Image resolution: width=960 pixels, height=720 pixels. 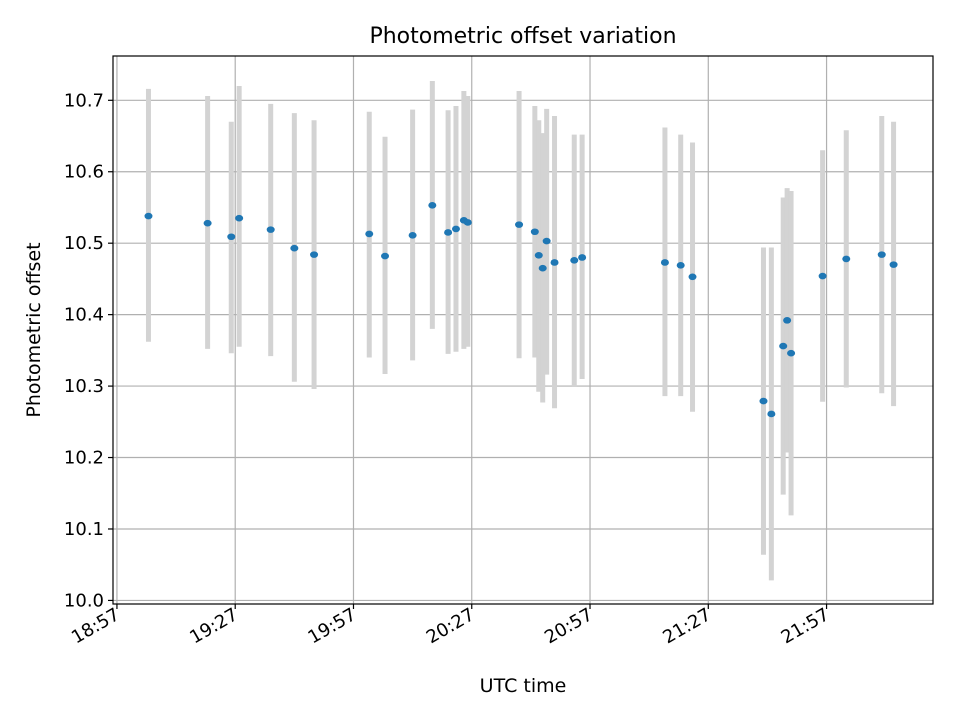 I want to click on y-axis-ticks: 10.0 10.1 10.2 10.3 10.4 10.5 10.6 10.7, so click(x=88, y=350).